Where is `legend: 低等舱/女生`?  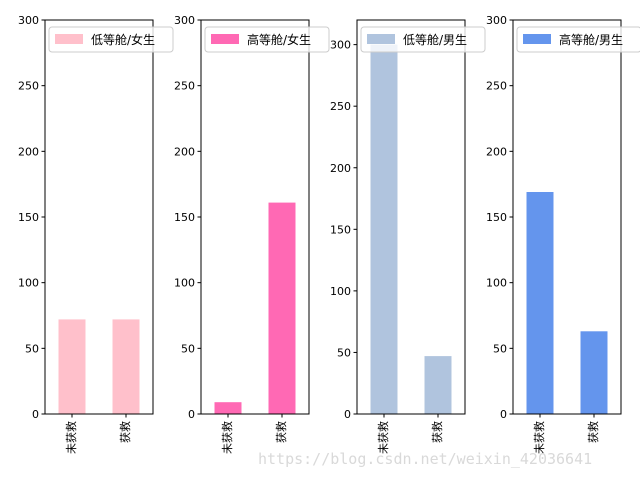
legend: 低等舱/女生 is located at coordinates (111, 39).